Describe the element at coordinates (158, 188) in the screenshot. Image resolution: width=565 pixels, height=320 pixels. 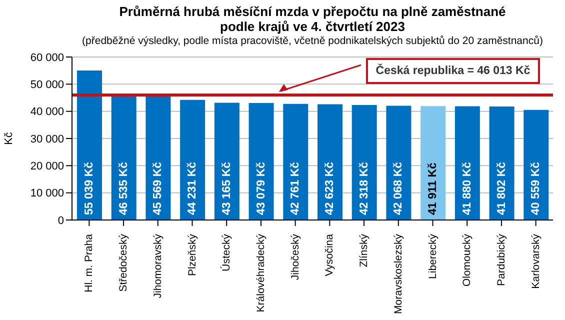
I see `data-label: 45 569 Kč` at that location.